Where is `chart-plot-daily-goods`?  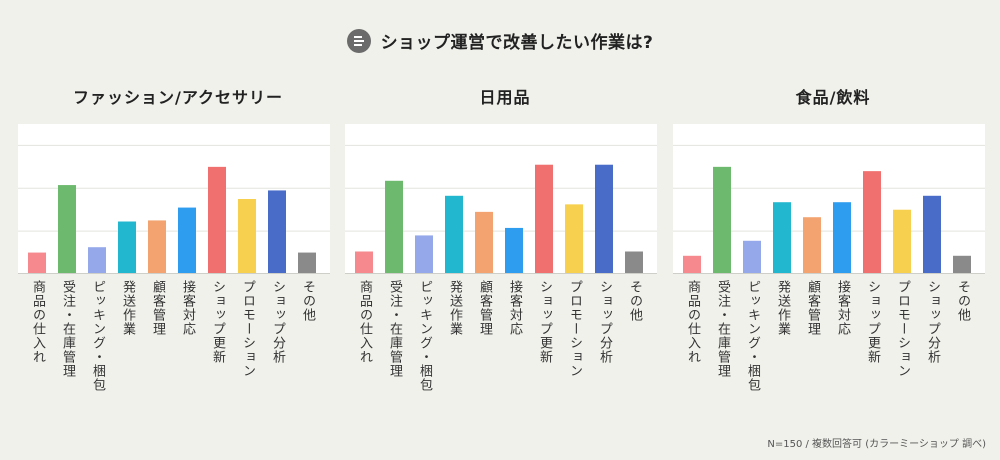 chart-plot-daily-goods is located at coordinates (501, 199).